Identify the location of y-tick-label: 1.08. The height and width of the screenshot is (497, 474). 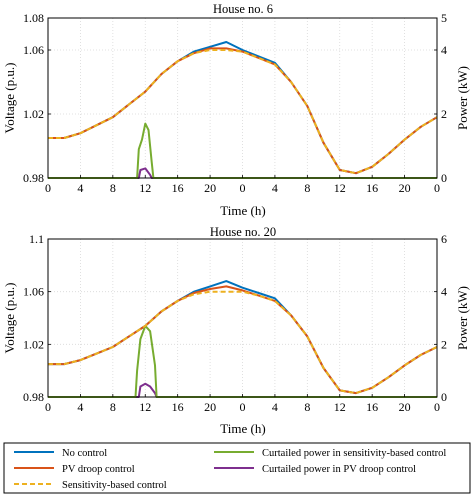
(33, 18).